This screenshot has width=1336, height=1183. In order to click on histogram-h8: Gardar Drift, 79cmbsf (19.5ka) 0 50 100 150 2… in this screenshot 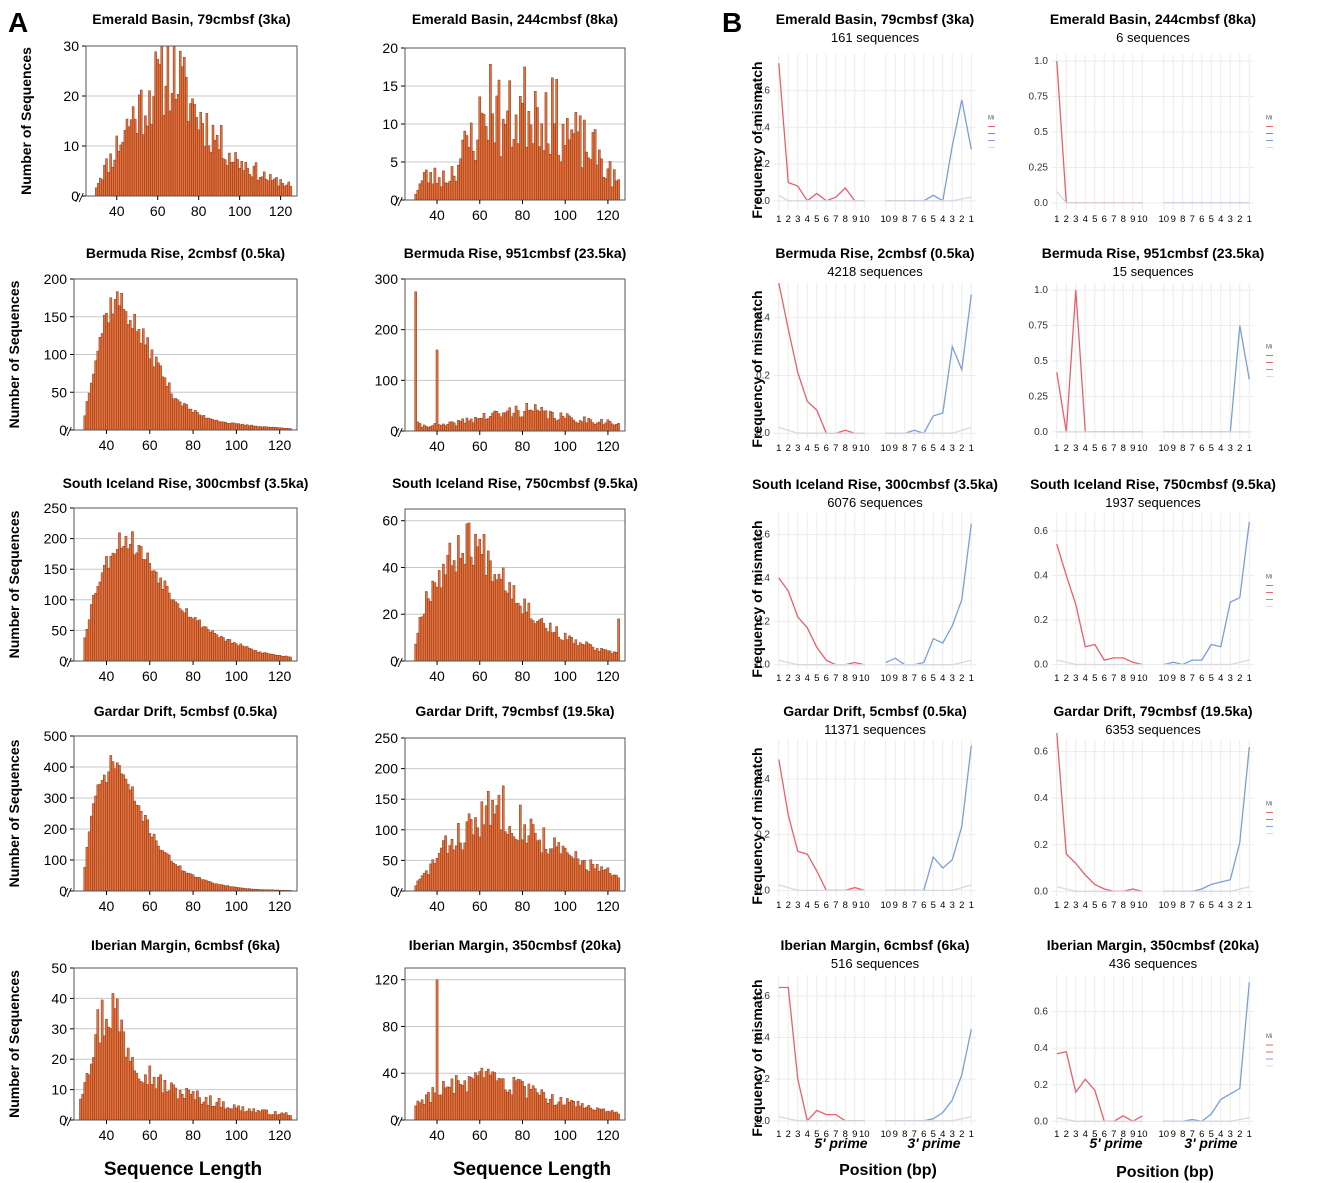, I will do `click(500, 808)`.